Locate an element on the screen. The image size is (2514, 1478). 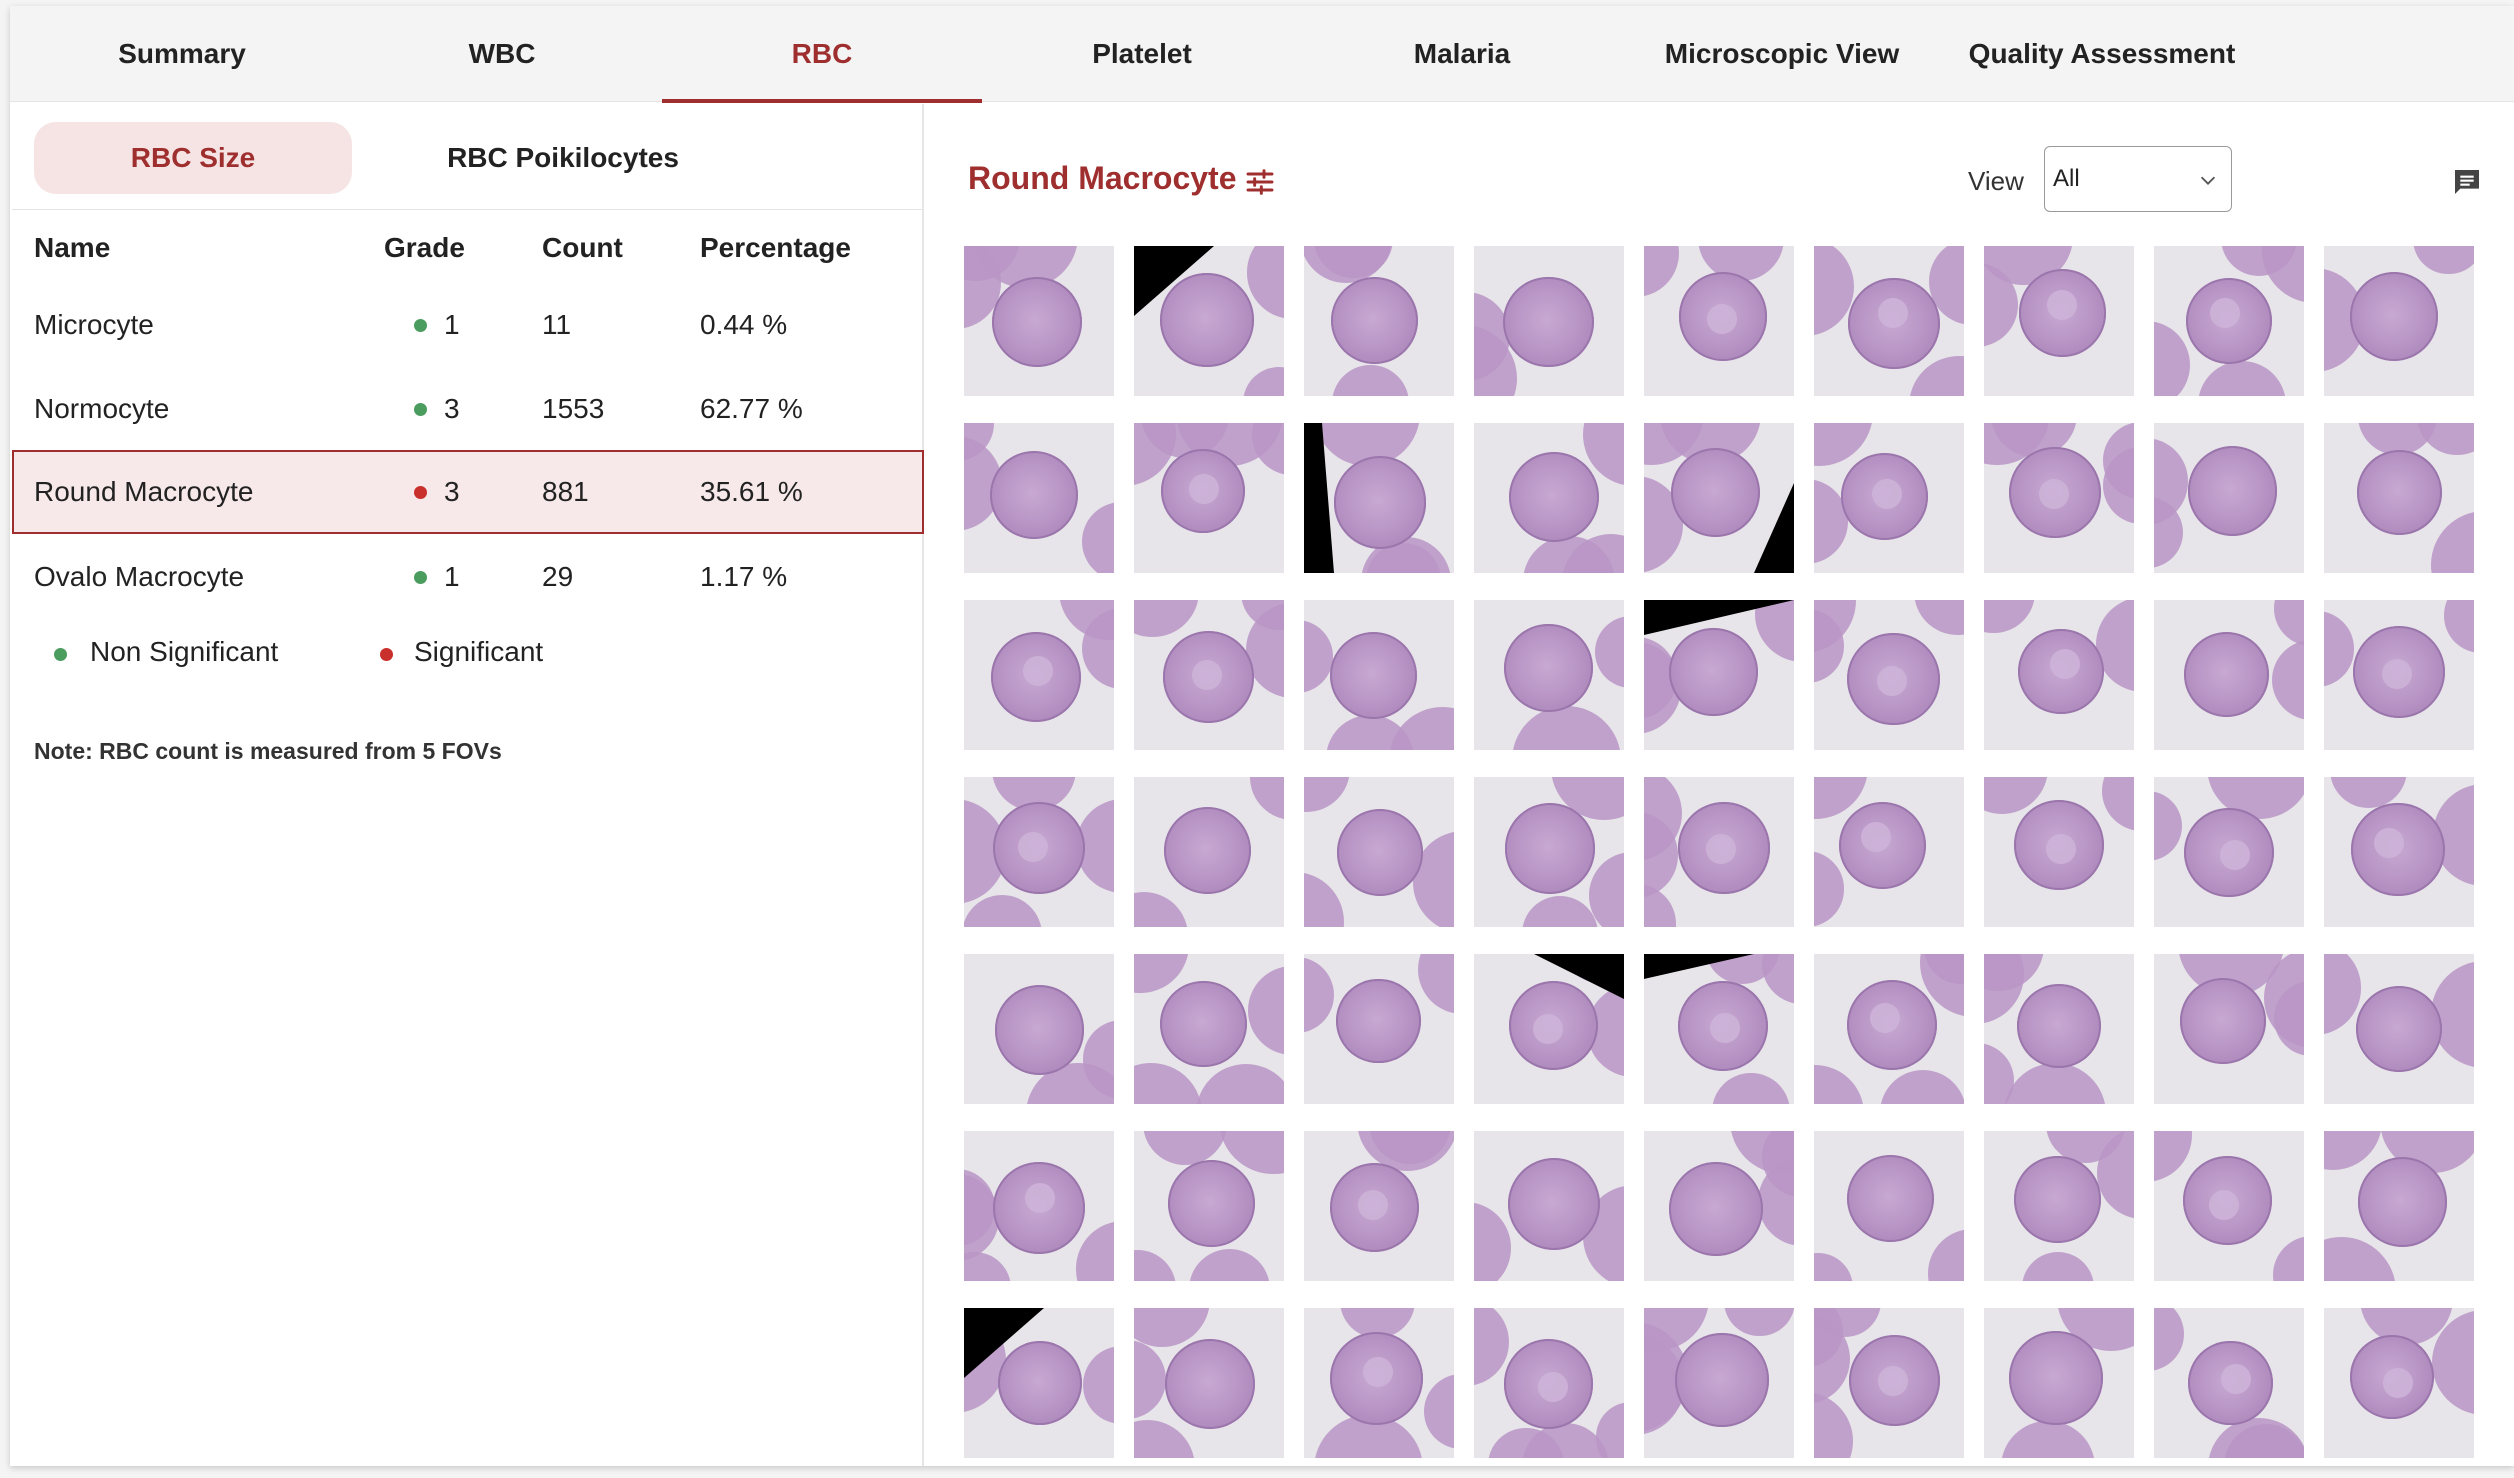
tab-rbc: RBC is located at coordinates (822, 54).